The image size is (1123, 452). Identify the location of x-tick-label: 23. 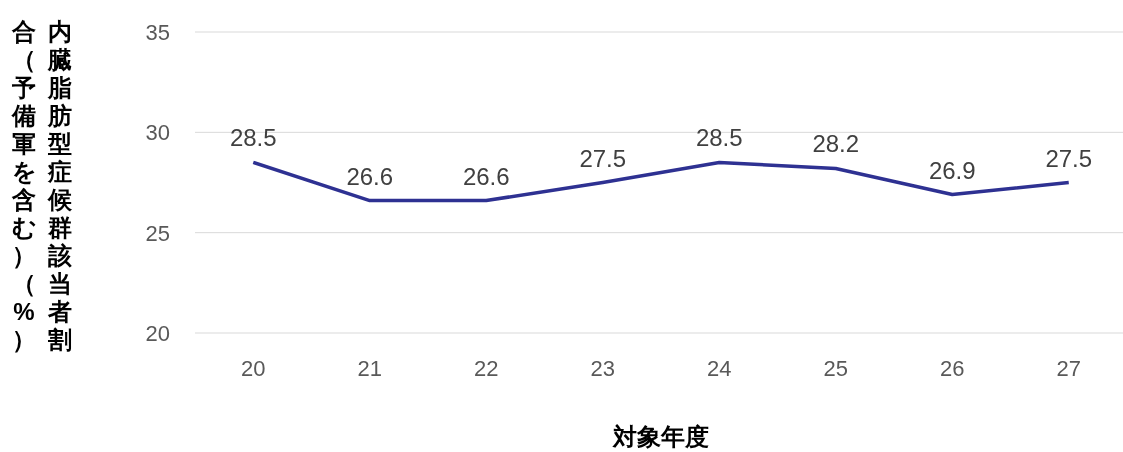
(602, 368).